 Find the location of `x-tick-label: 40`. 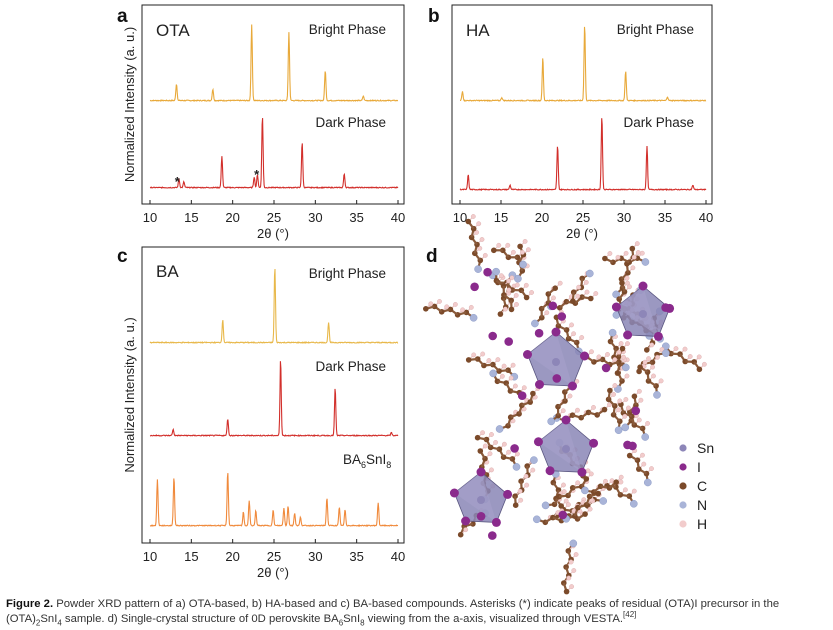

x-tick-label: 40 is located at coordinates (398, 217).